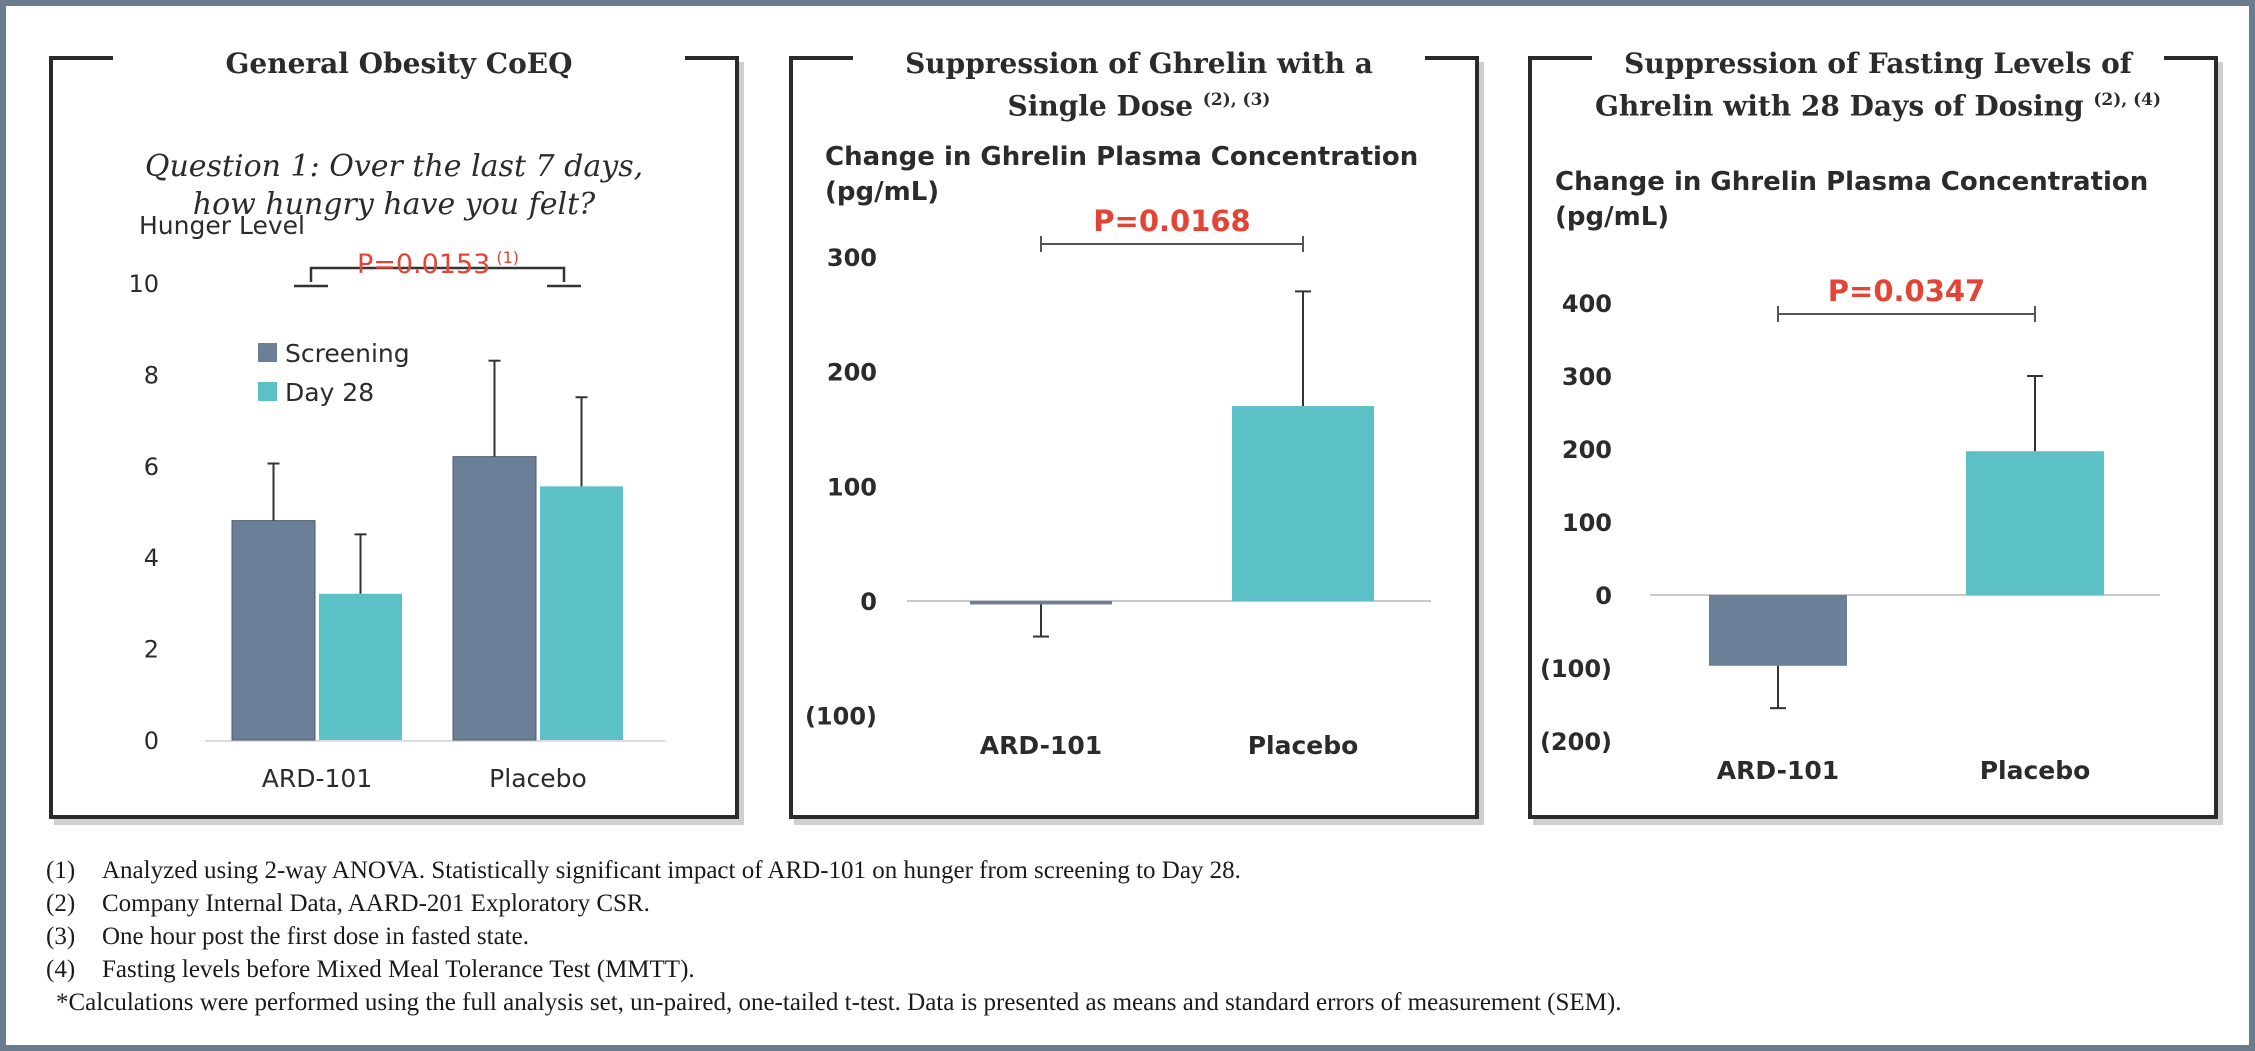  What do you see at coordinates (1587, 304) in the screenshot?
I see `y-tick-label: 400` at bounding box center [1587, 304].